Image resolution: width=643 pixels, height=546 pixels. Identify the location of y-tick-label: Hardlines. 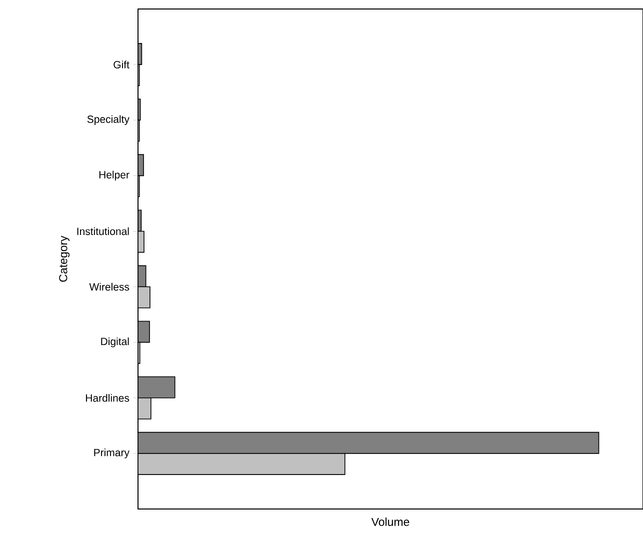
(108, 398).